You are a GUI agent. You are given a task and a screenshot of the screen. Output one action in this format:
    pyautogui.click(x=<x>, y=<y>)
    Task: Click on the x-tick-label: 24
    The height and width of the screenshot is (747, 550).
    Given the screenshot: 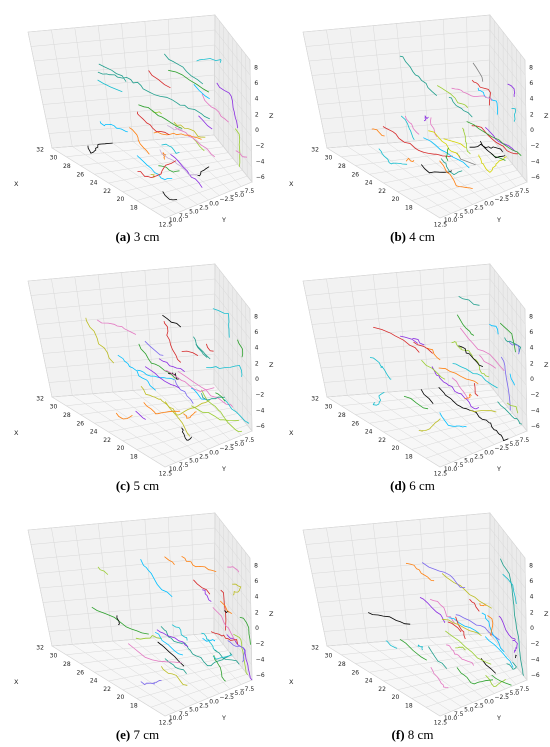 What is the action you would take?
    pyautogui.click(x=369, y=432)
    